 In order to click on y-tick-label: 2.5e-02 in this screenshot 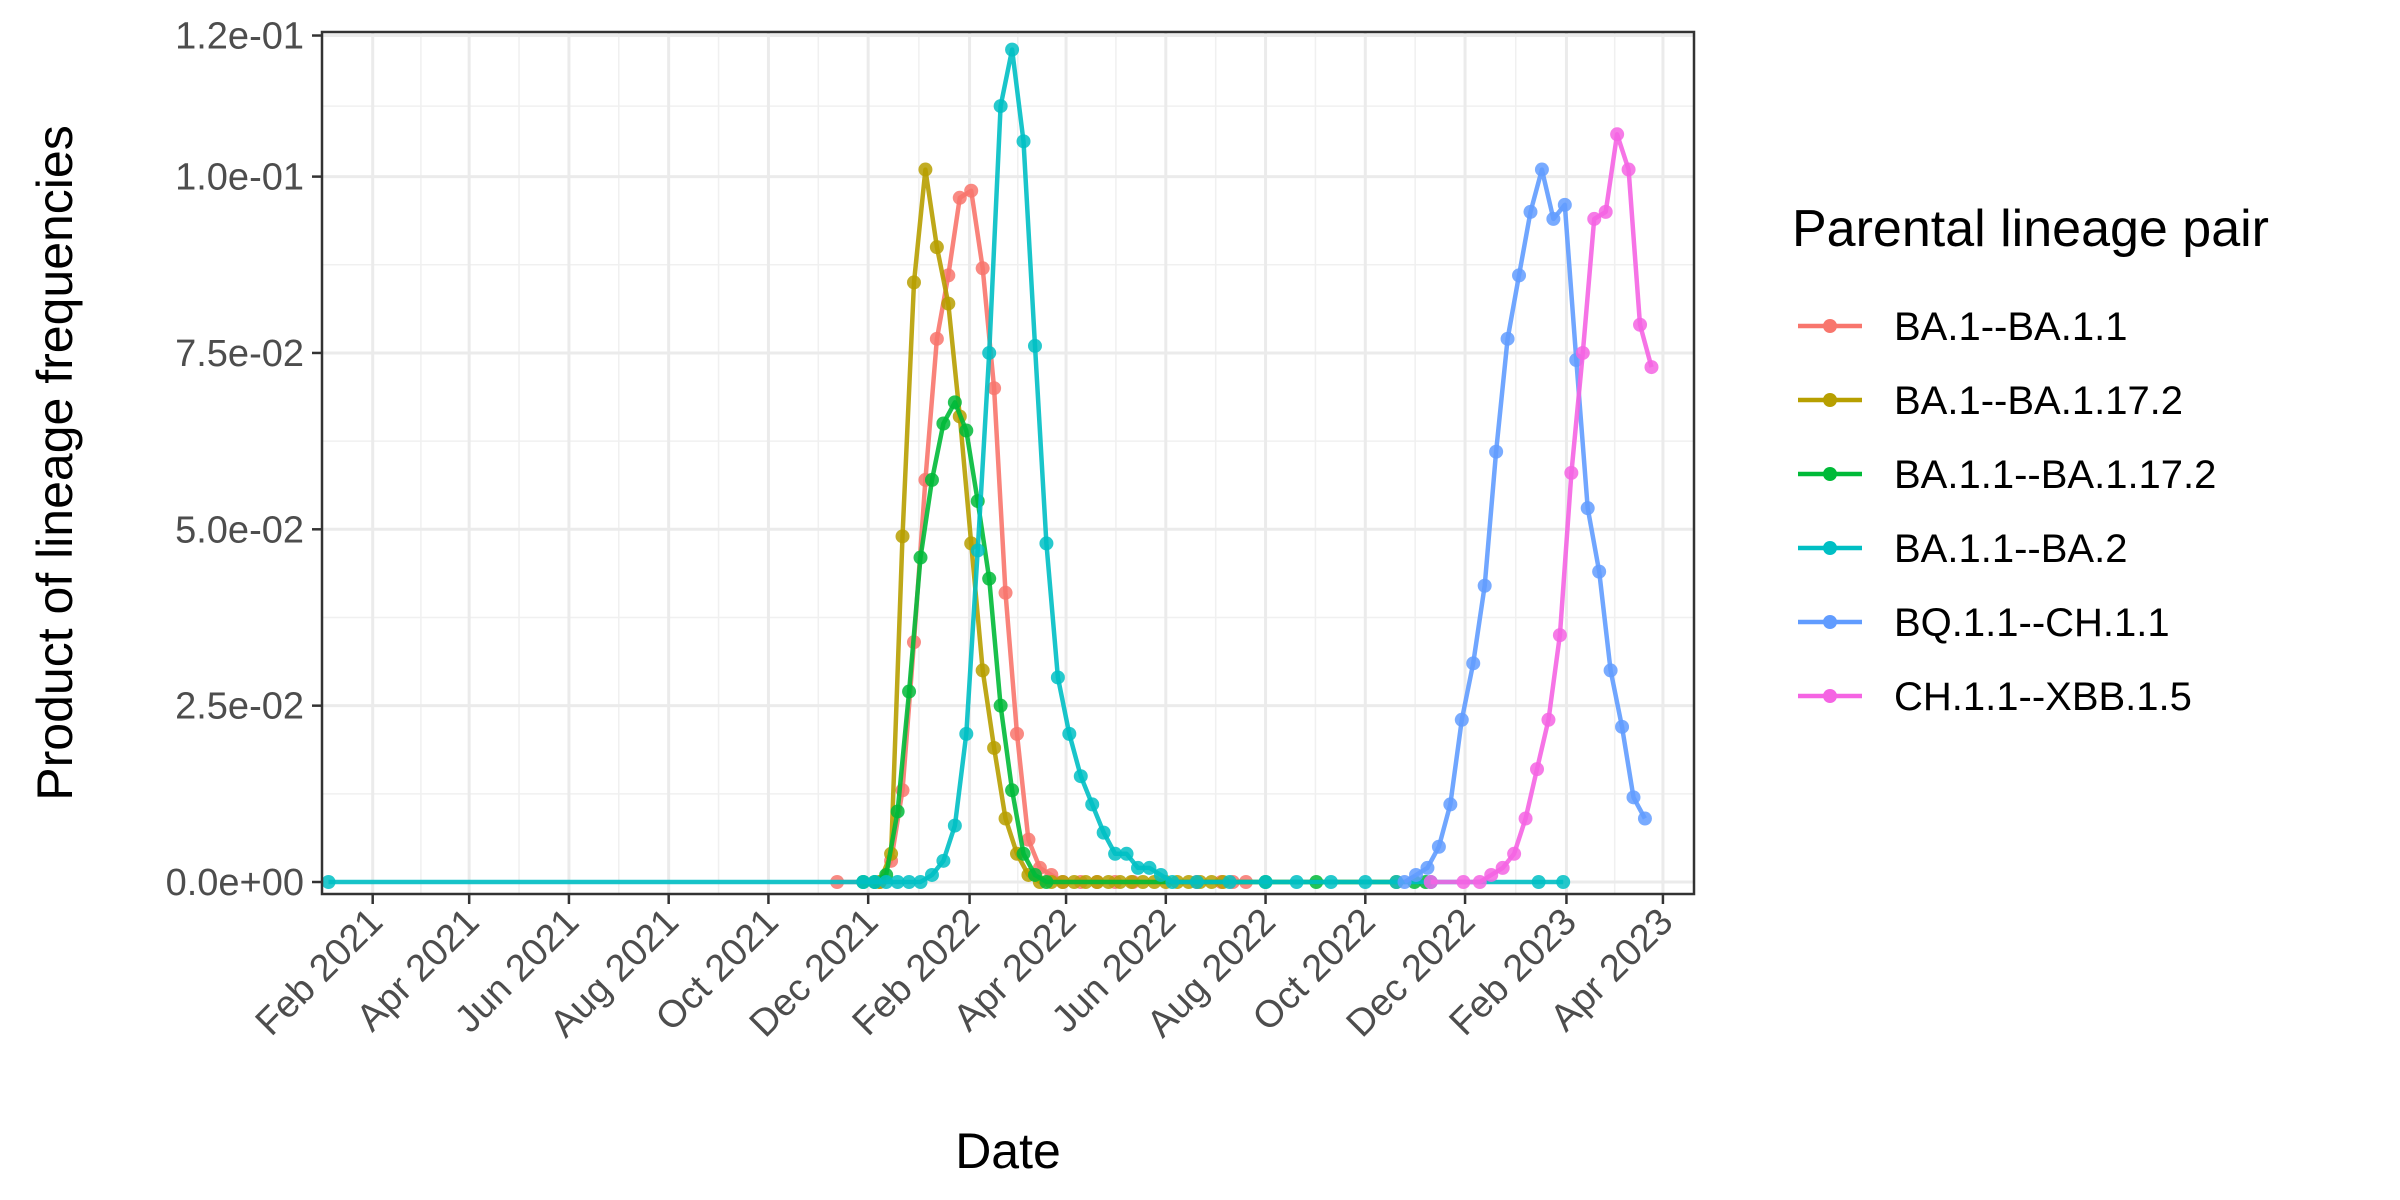, I will do `click(239, 707)`.